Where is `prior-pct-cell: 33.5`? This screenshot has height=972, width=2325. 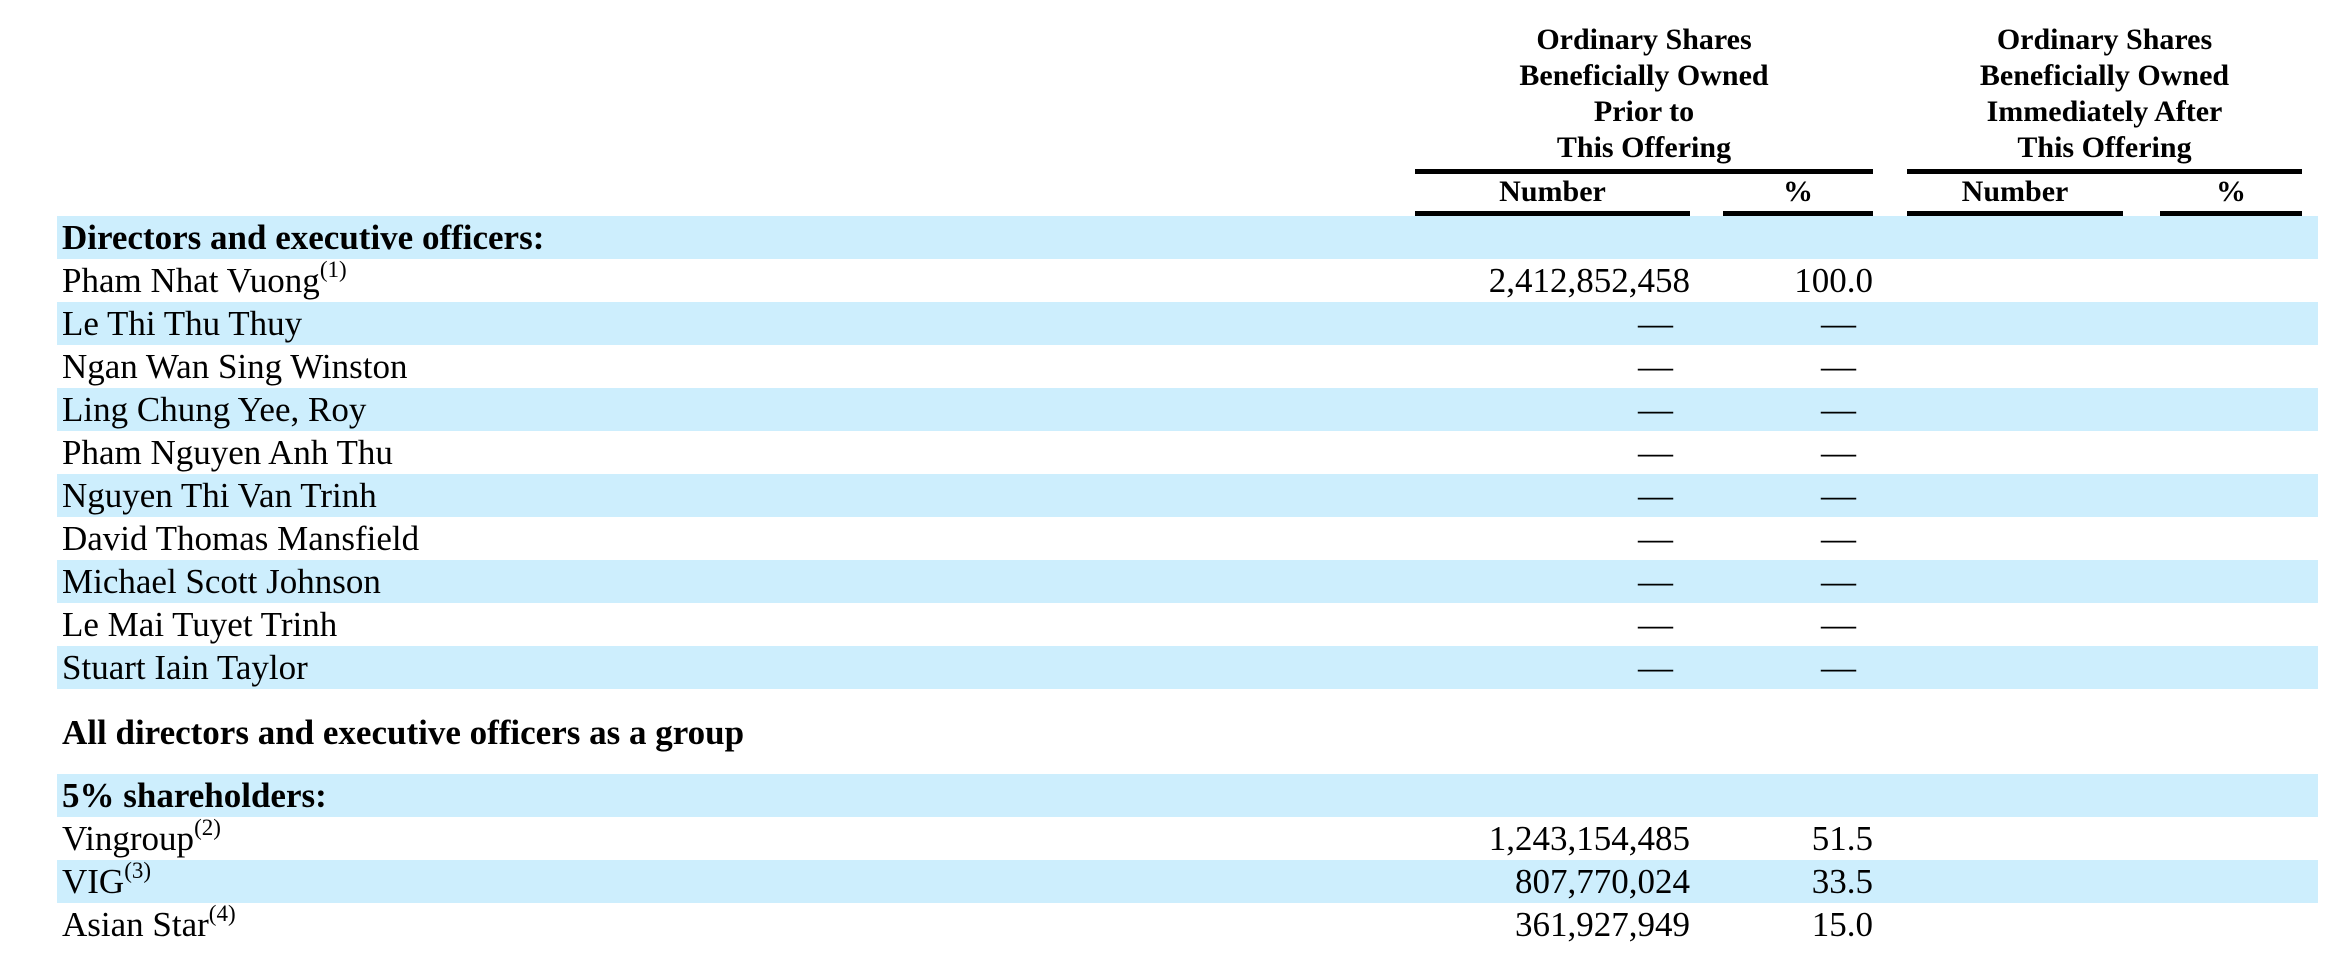 prior-pct-cell: 33.5 is located at coordinates (1842, 881).